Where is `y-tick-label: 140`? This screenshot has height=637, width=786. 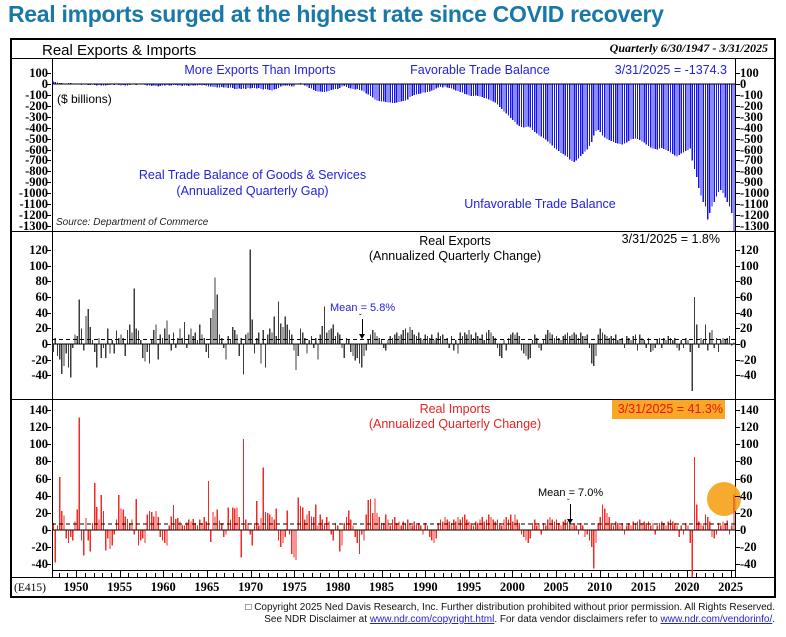 y-tick-label: 140 is located at coordinates (38, 409).